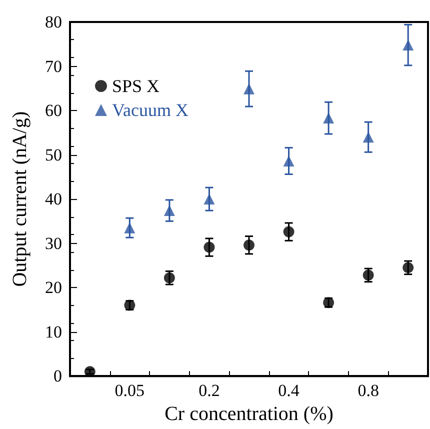 Image resolution: width=430 pixels, height=429 pixels. I want to click on legend-label: SPS X, so click(136, 86).